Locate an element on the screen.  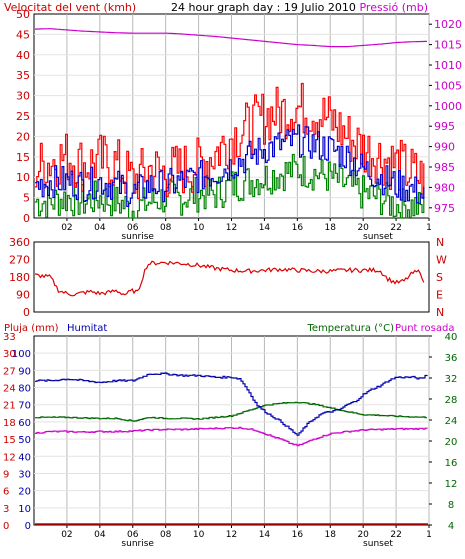
wind-x-tick-label: 08 is located at coordinates (166, 228).